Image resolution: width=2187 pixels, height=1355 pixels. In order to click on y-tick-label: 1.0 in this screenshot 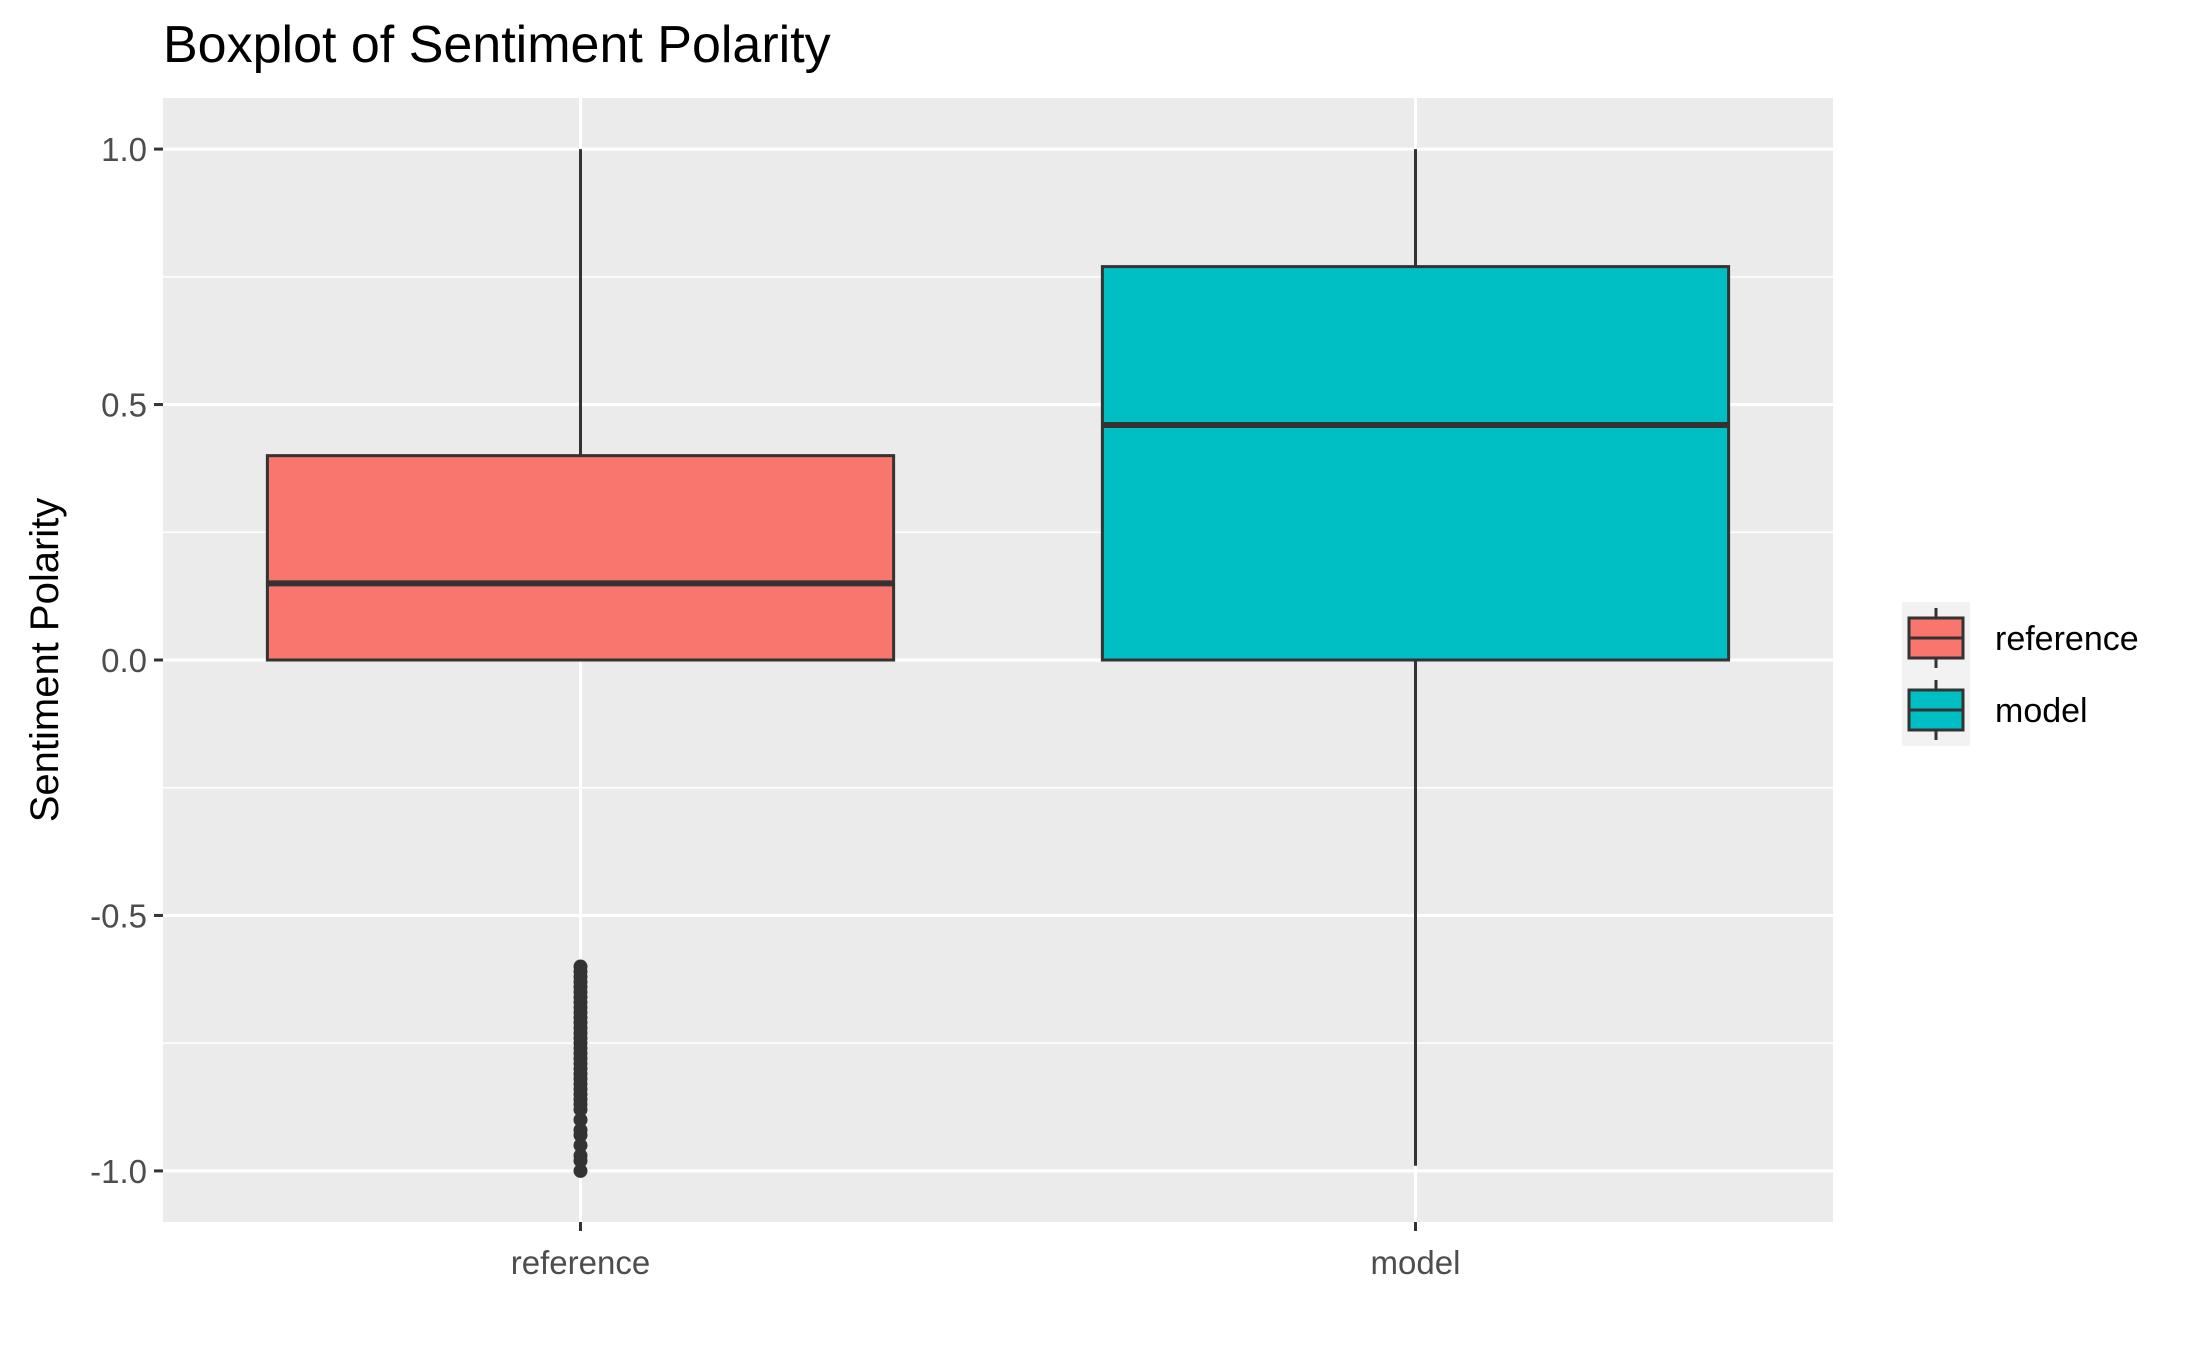, I will do `click(124, 149)`.